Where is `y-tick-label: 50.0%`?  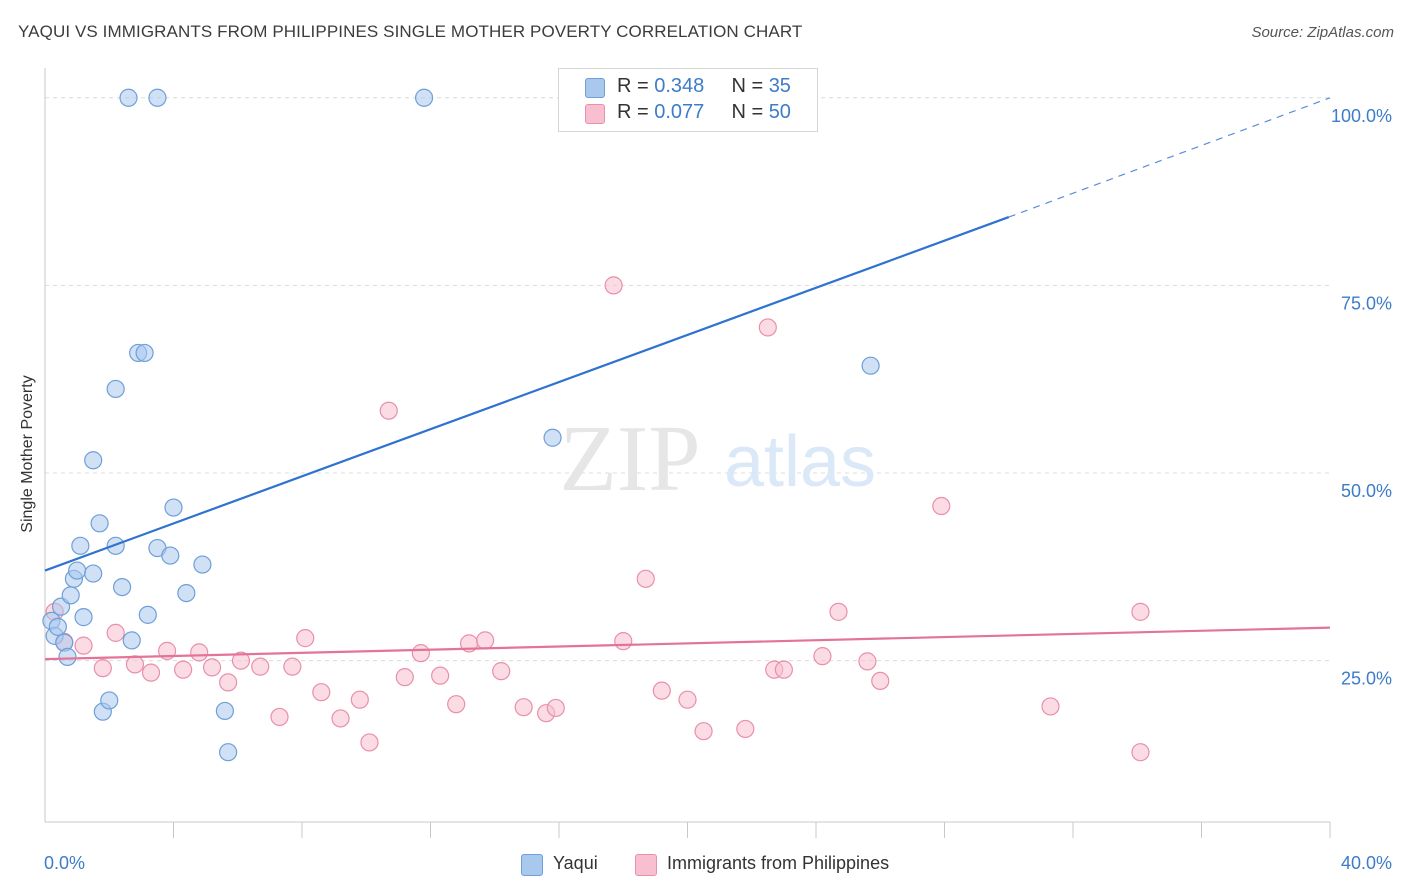 y-tick-label: 50.0% is located at coordinates (1366, 491).